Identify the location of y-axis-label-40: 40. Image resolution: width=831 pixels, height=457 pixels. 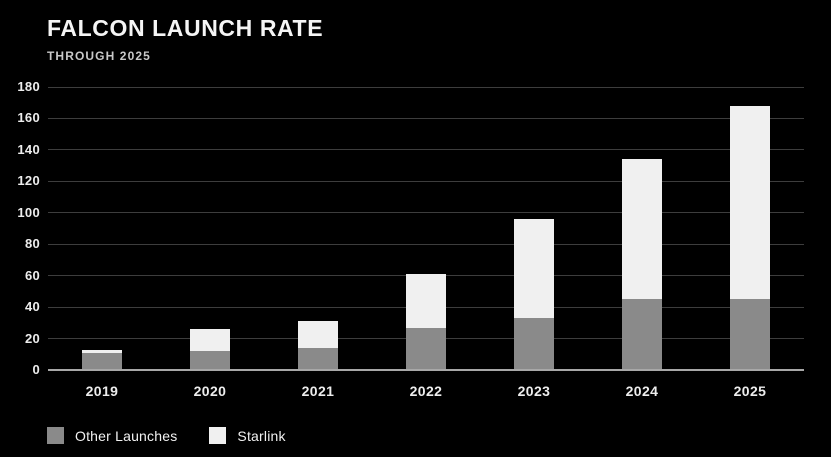
(32, 307).